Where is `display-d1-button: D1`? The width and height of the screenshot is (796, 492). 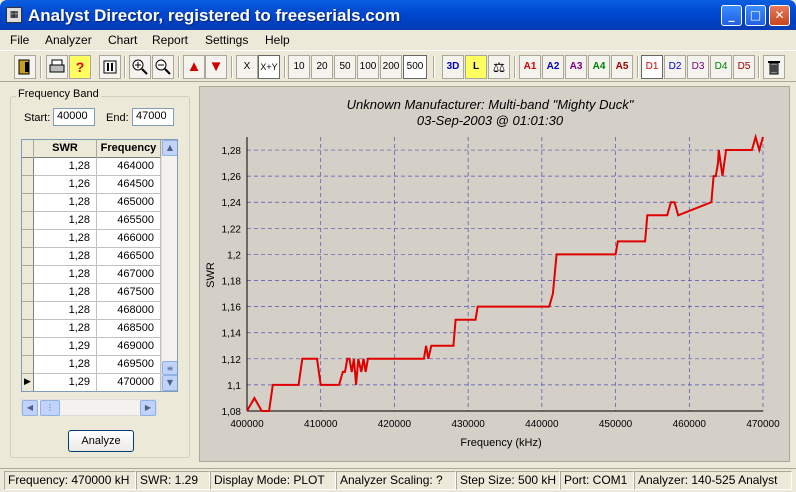
display-d1-button: D1 is located at coordinates (652, 67).